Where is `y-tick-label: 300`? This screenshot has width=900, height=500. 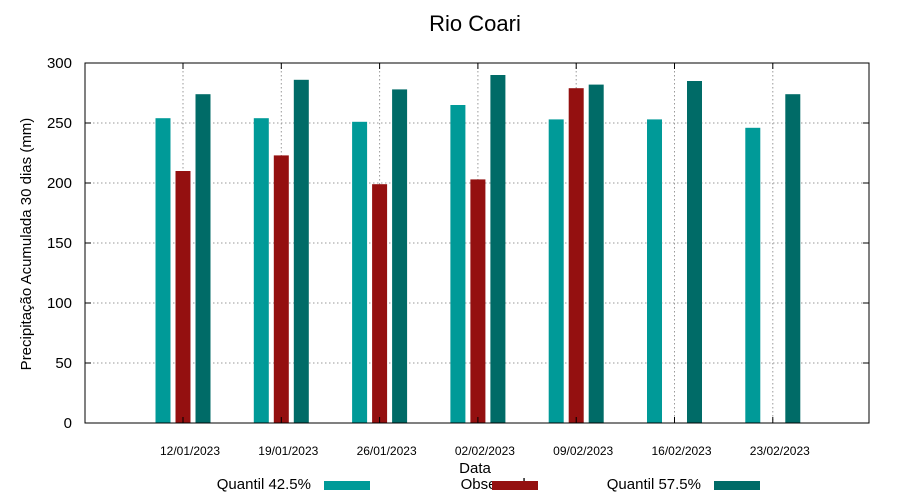
y-tick-label: 300 is located at coordinates (59, 63).